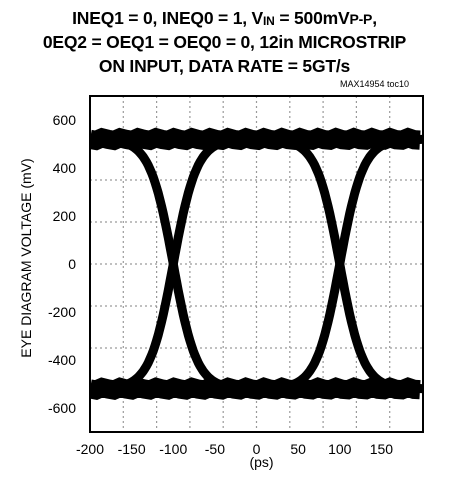 The image size is (449, 487). Describe the element at coordinates (298, 449) in the screenshot. I see `x-tick-label: 50` at that location.